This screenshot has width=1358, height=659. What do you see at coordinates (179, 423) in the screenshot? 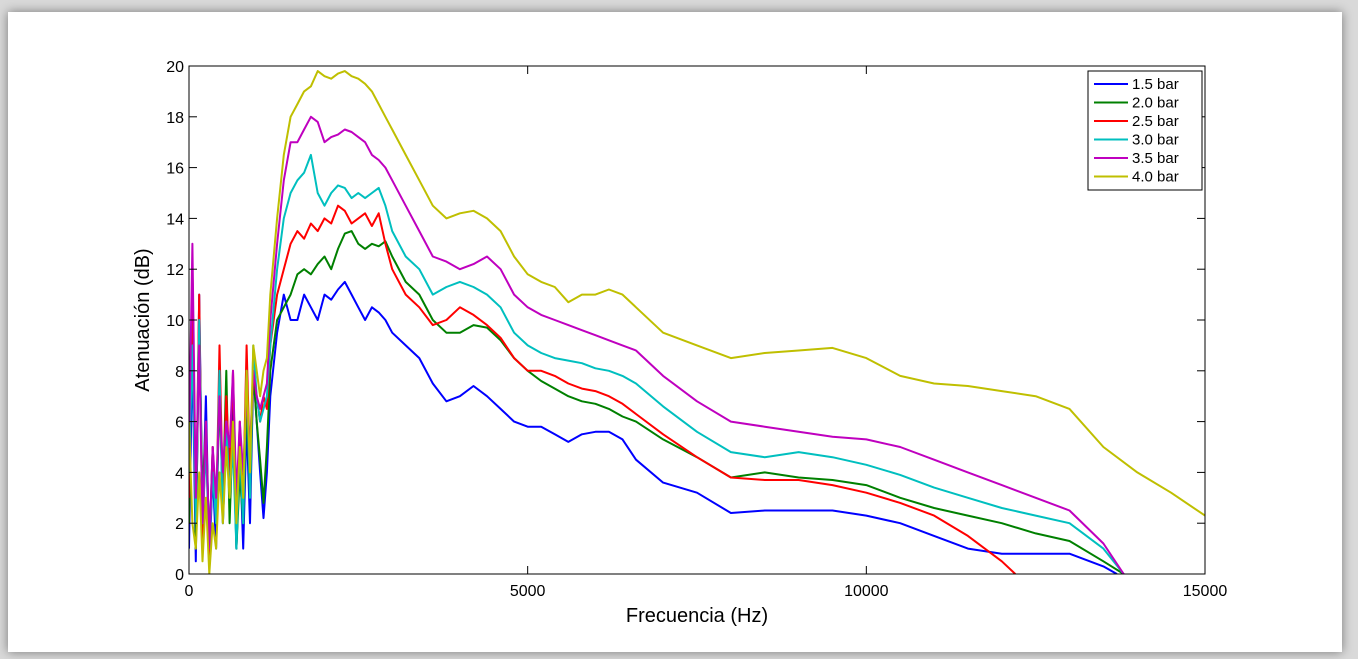
I see `y-tick-label: 6` at bounding box center [179, 423].